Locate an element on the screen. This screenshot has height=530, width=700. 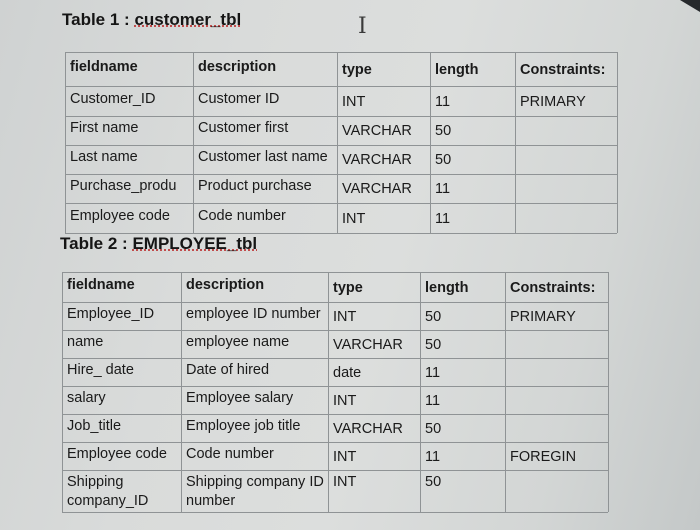
cell-description: Customer ID is located at coordinates (239, 99).